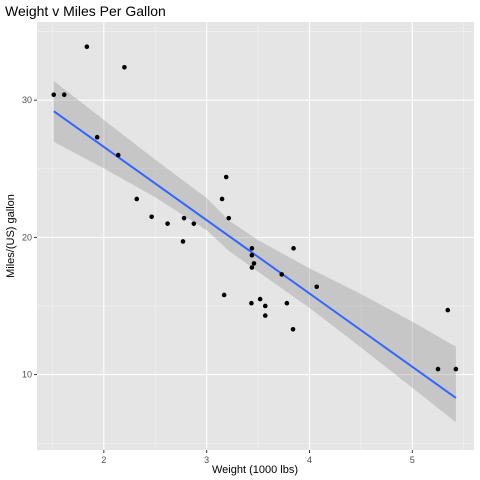 Image resolution: width=480 pixels, height=480 pixels. I want to click on chart-title: Weight v Miles Per Gallon, so click(85, 11).